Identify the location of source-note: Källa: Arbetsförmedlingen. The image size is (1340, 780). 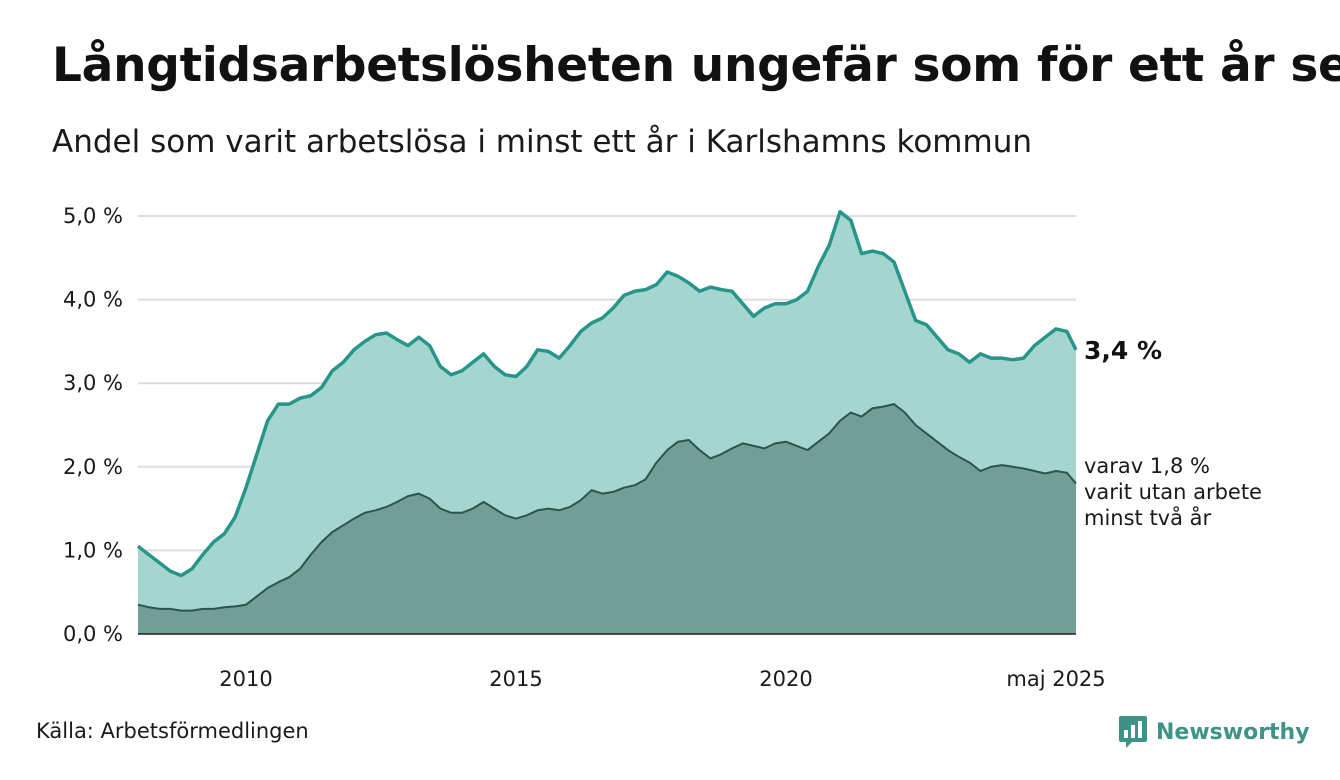
(172, 731).